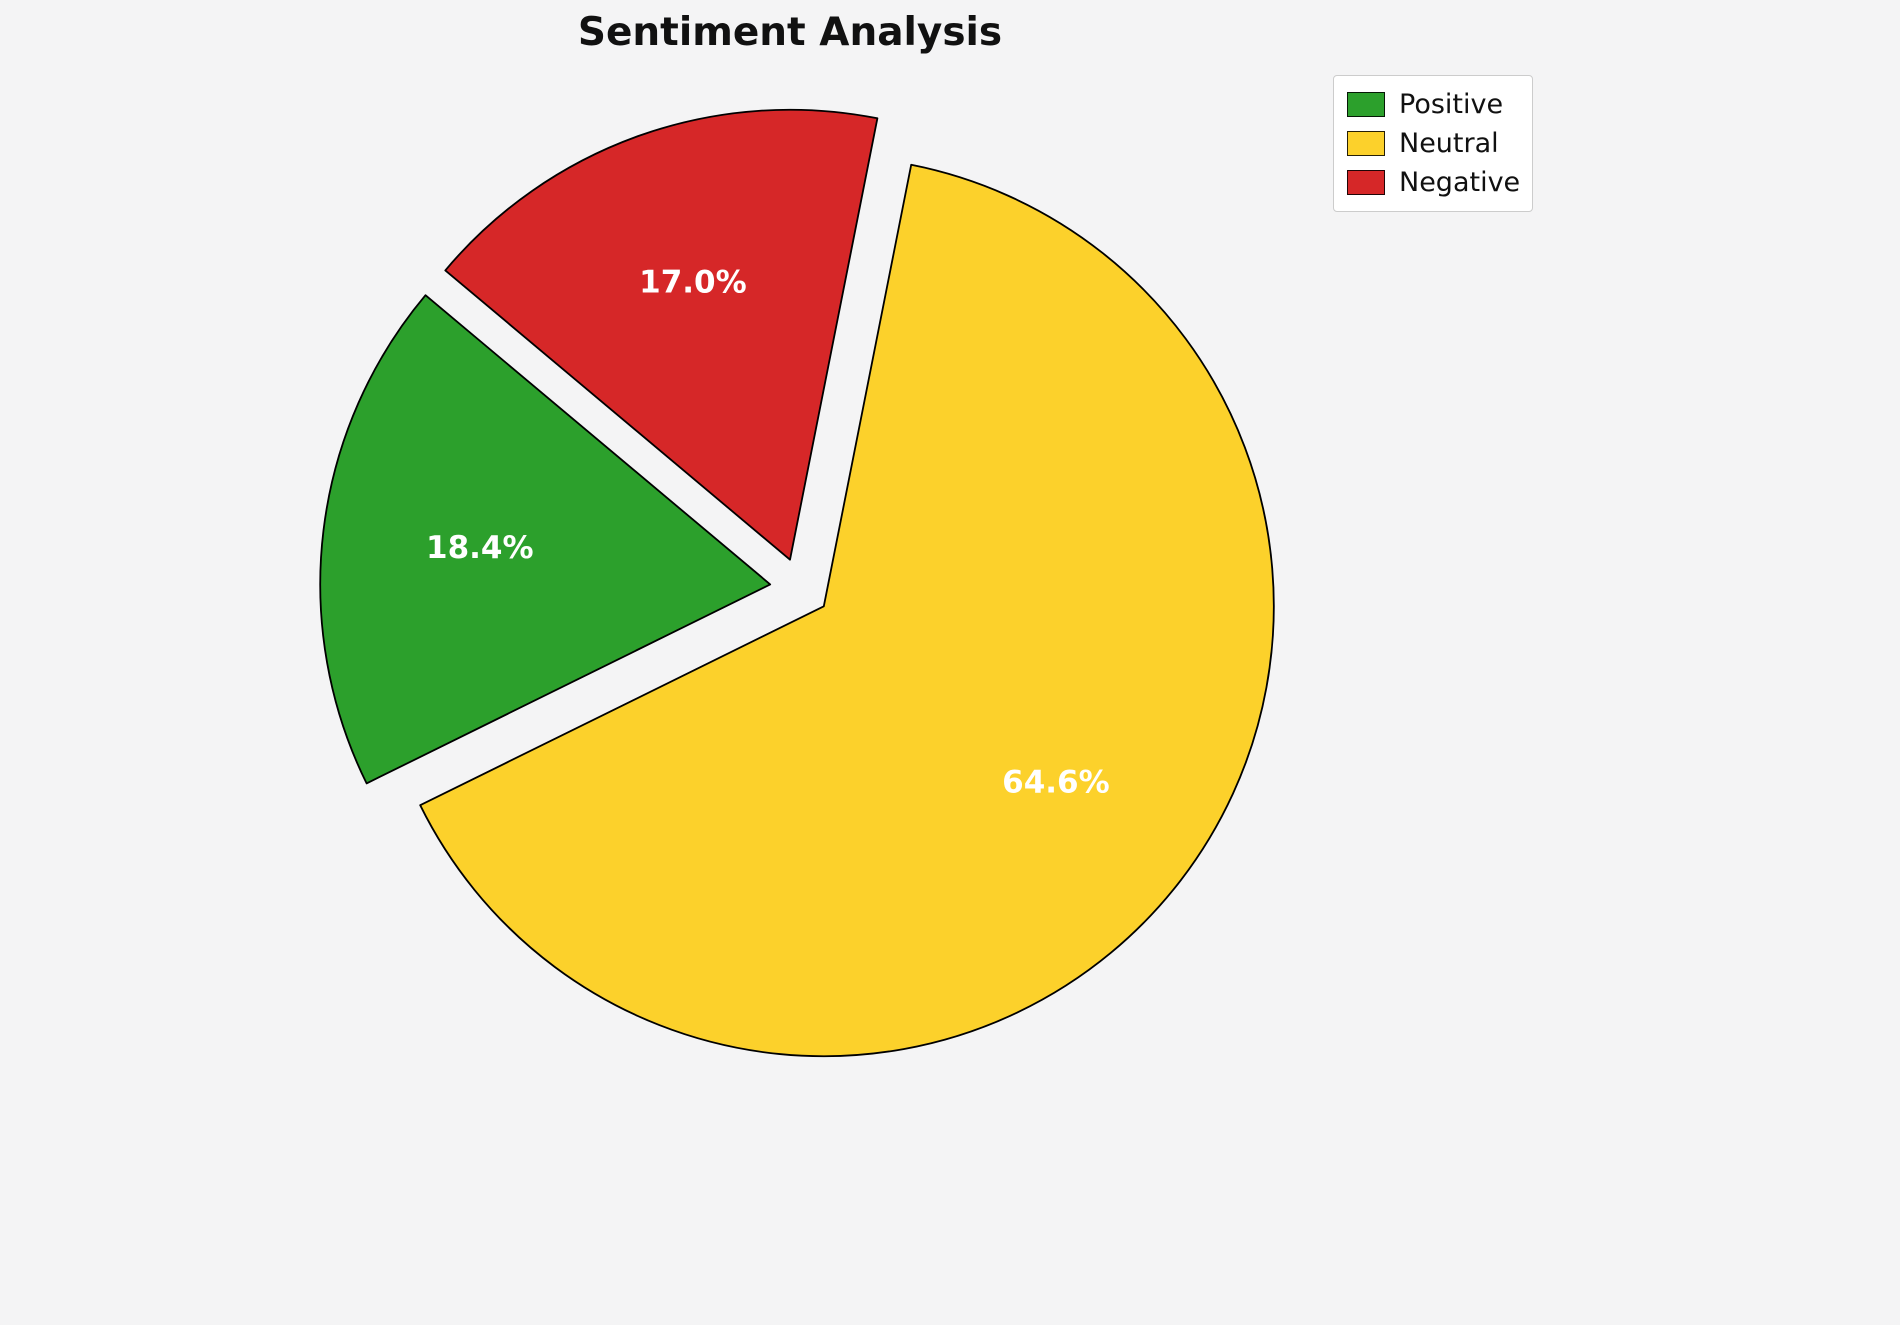 The width and height of the screenshot is (1900, 1325). I want to click on pie-slice-positive, so click(545, 539).